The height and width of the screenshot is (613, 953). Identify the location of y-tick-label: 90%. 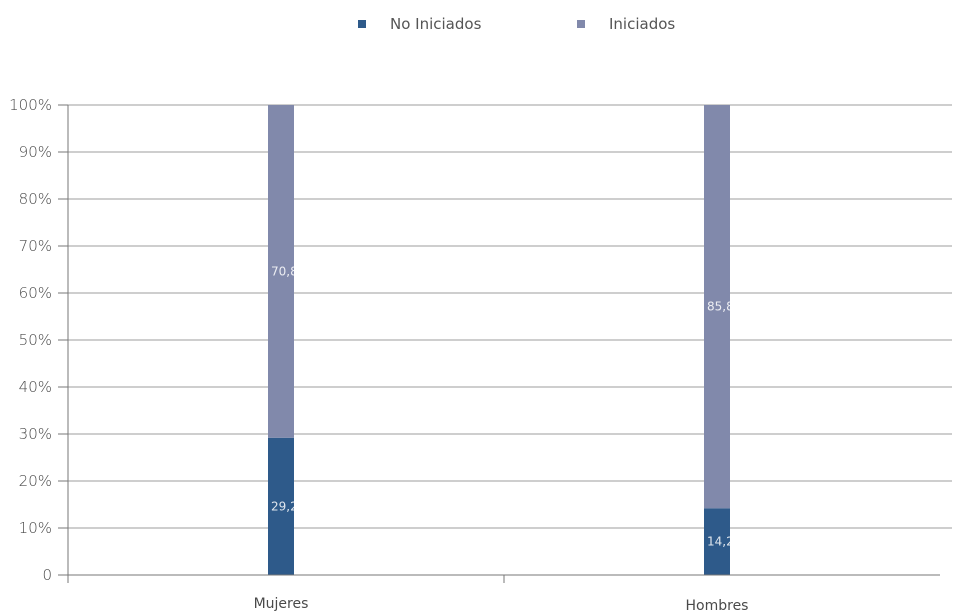
(35, 152).